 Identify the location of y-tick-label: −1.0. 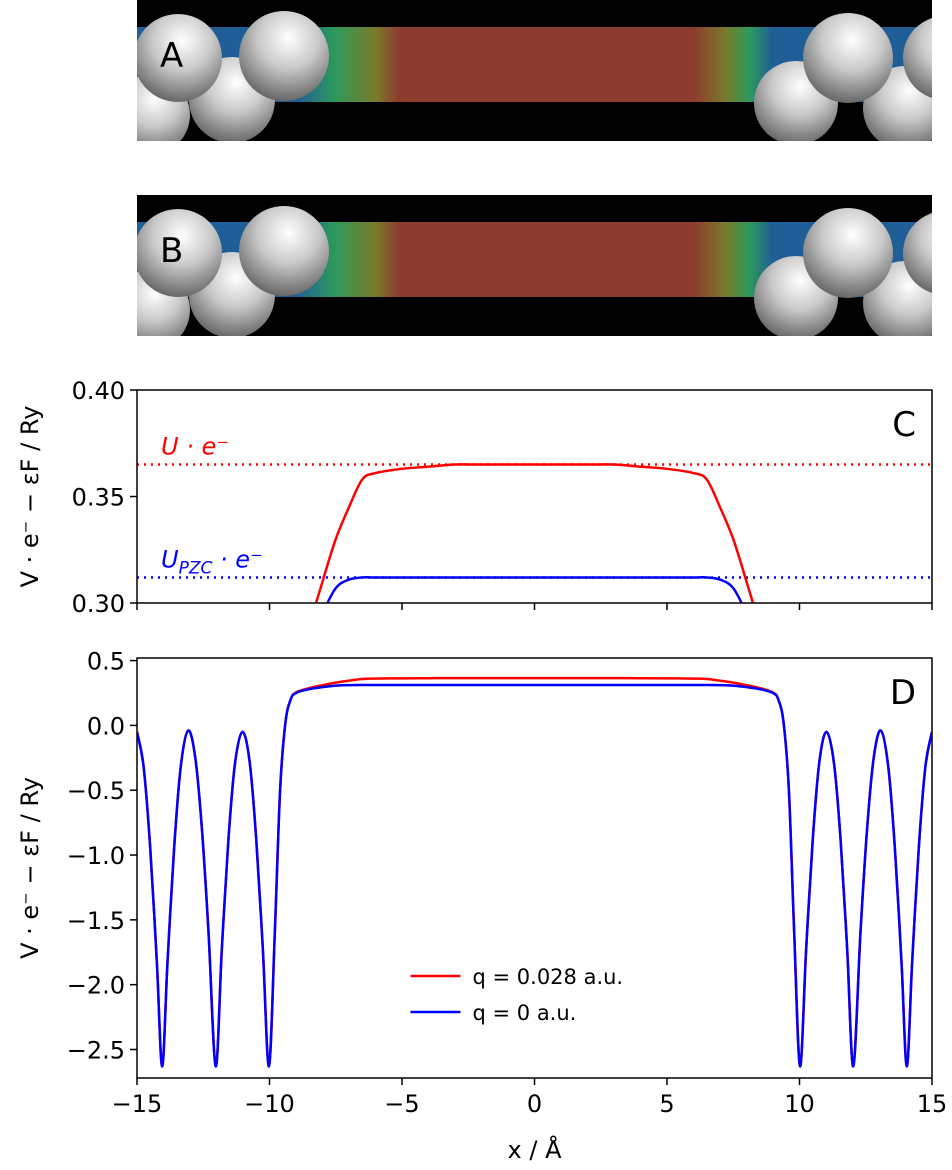
(96, 856).